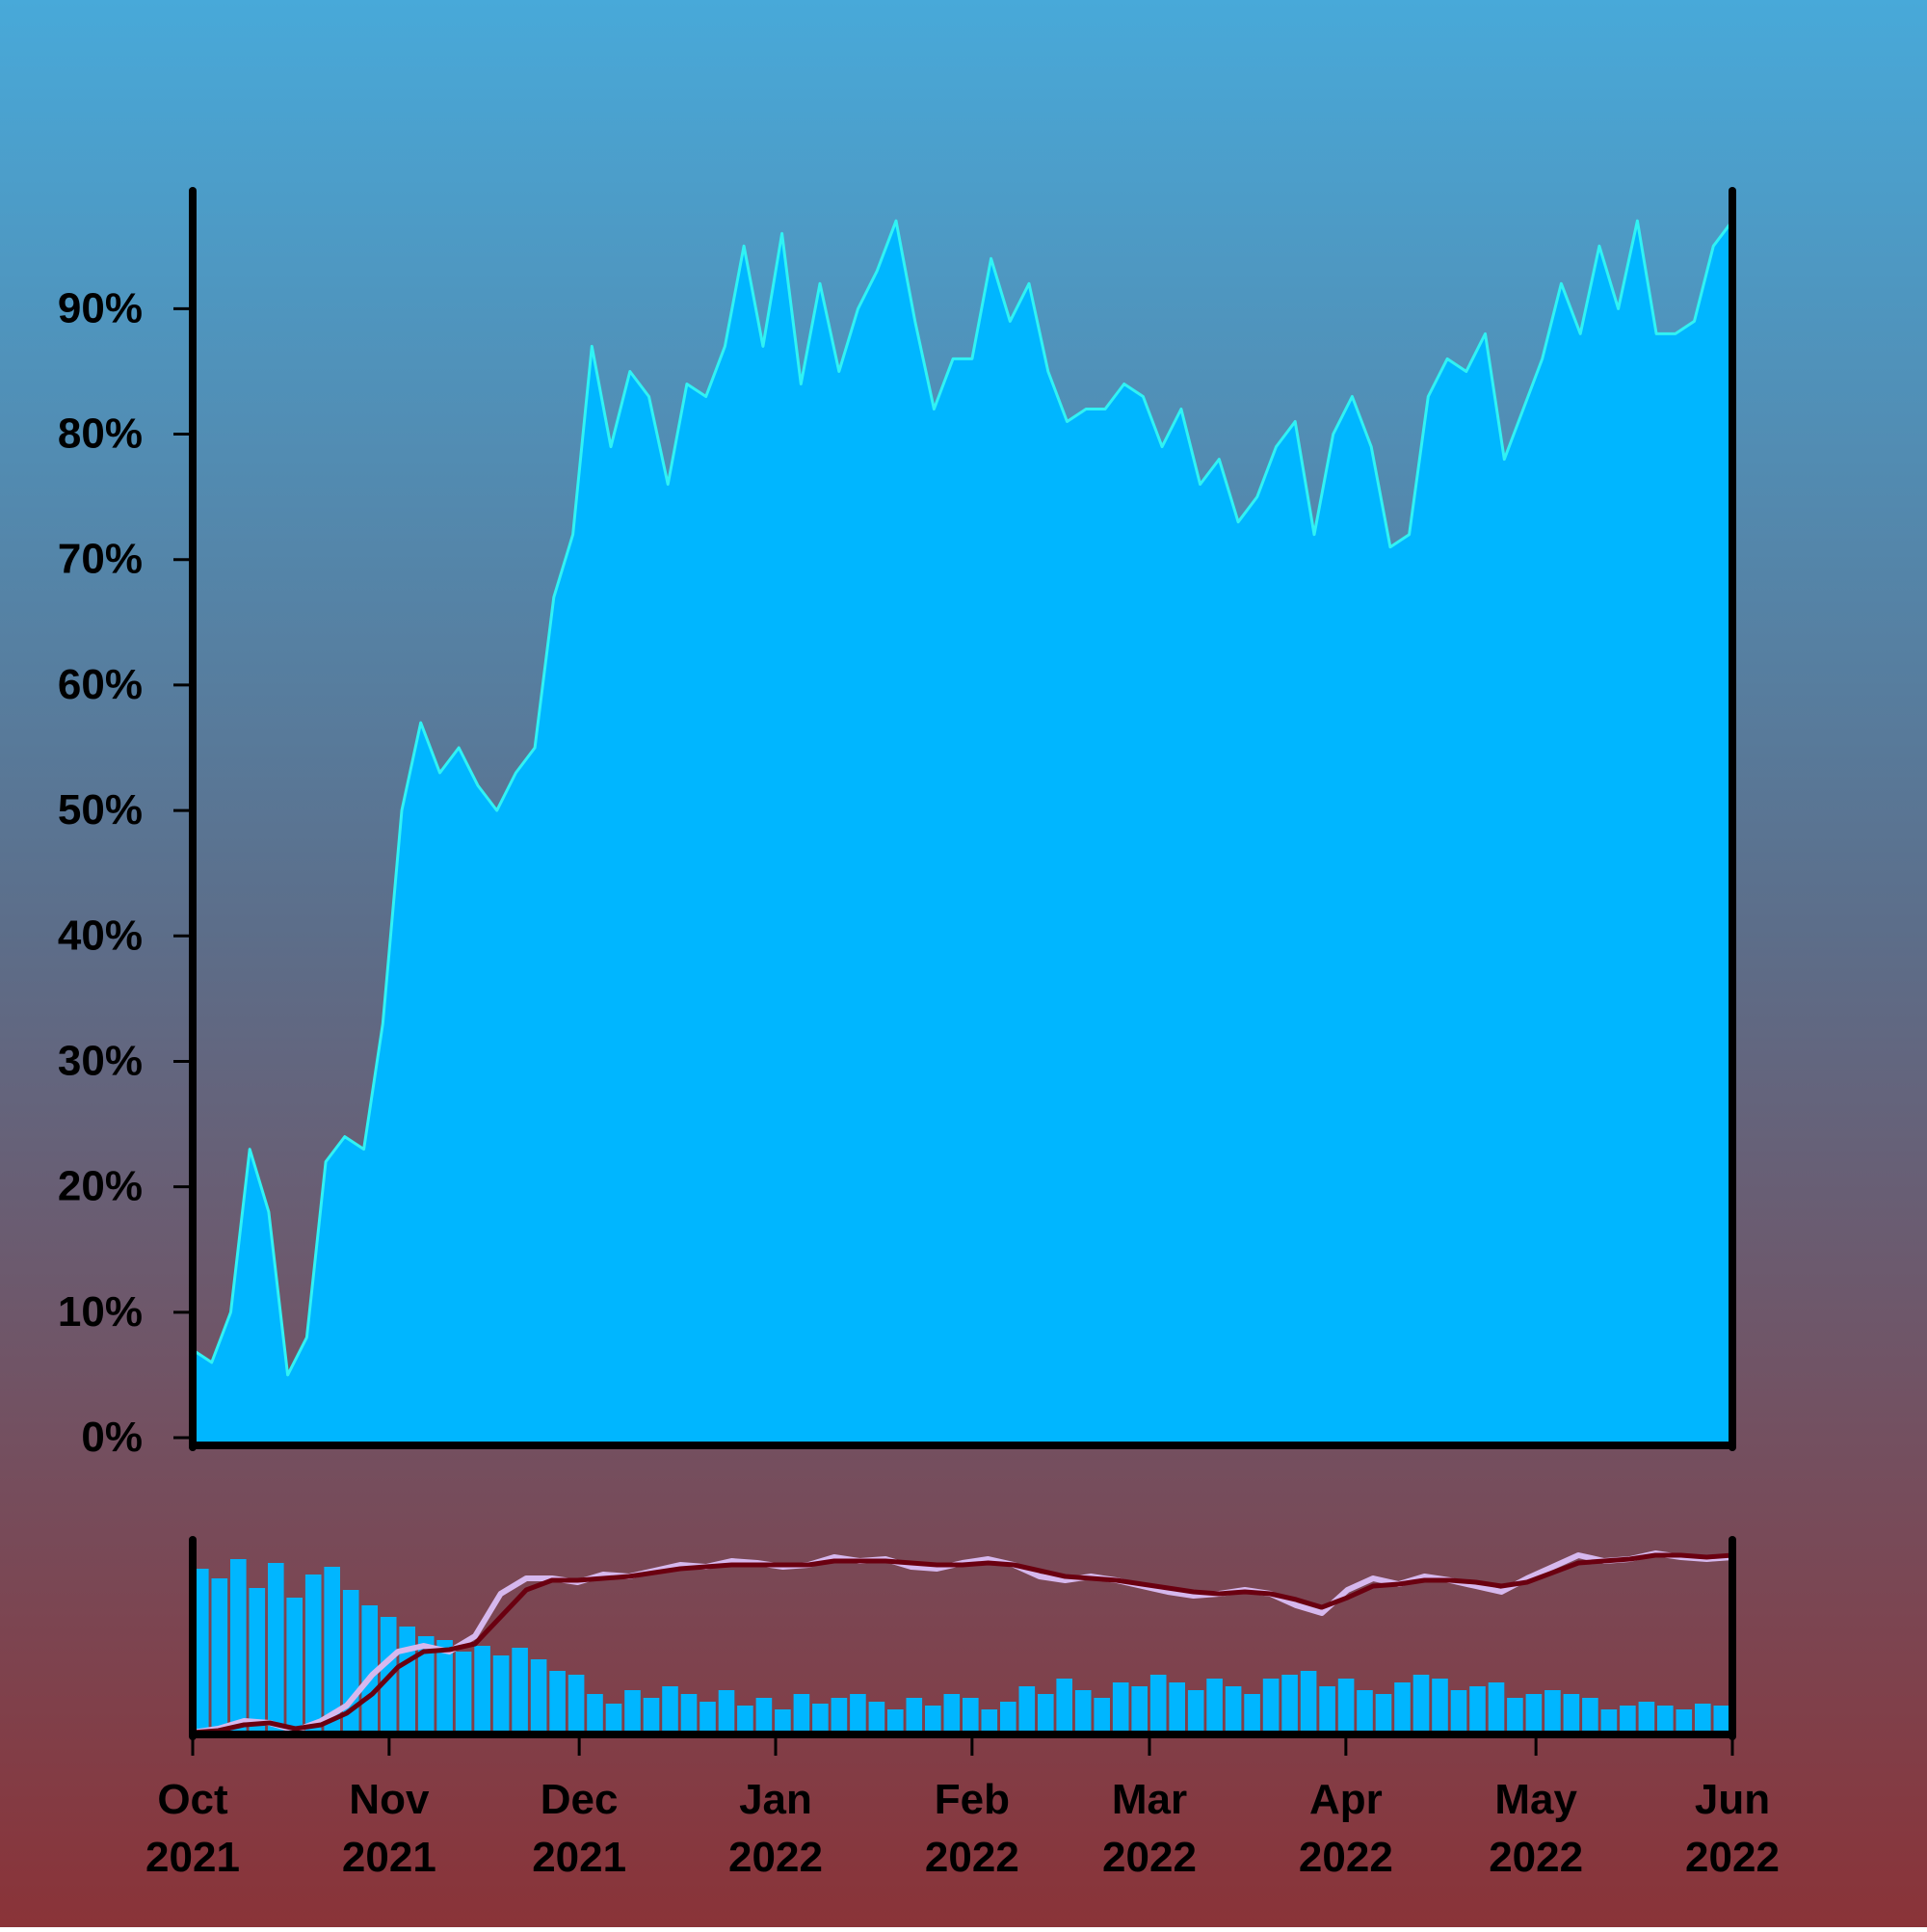 This screenshot has width=1927, height=1932. Describe the element at coordinates (192, 1799) in the screenshot. I see `x-tick-month: Oct` at that location.